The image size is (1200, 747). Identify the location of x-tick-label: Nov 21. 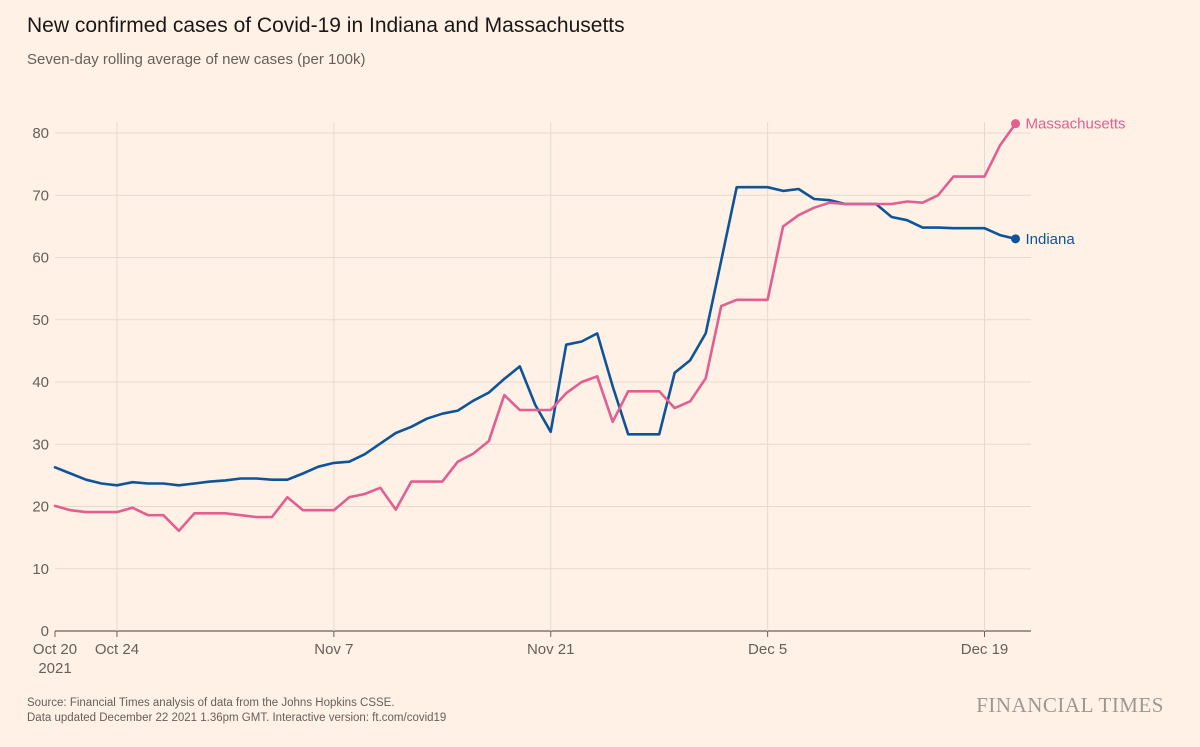
(551, 649).